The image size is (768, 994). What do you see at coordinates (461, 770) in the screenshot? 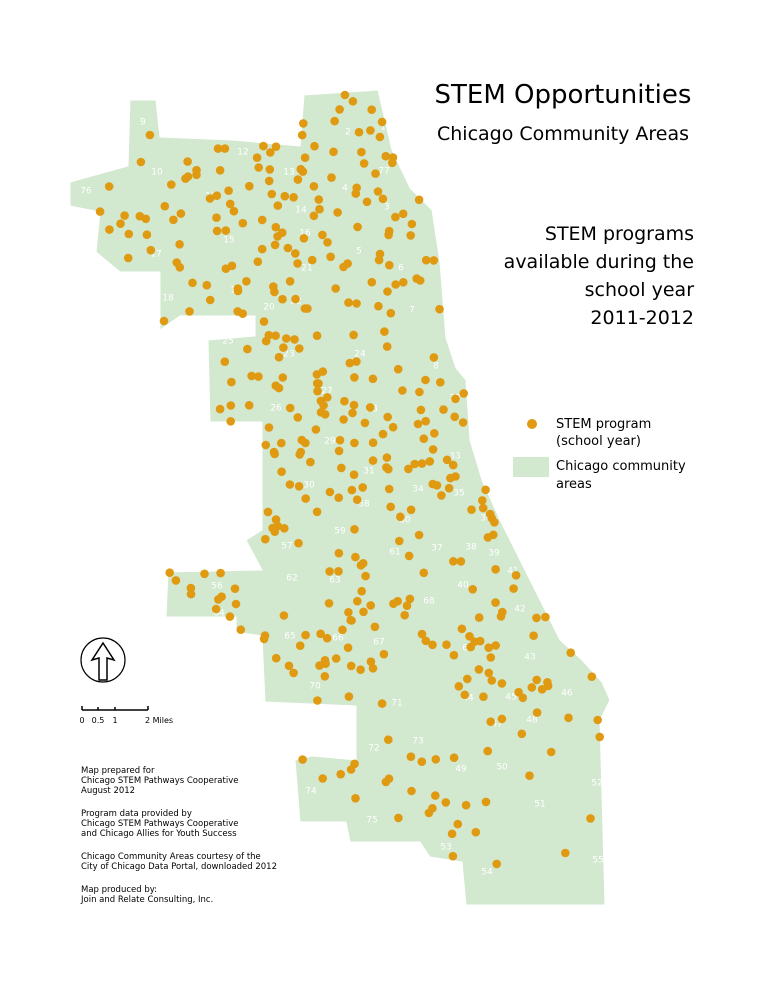
I see `area-label: 49` at bounding box center [461, 770].